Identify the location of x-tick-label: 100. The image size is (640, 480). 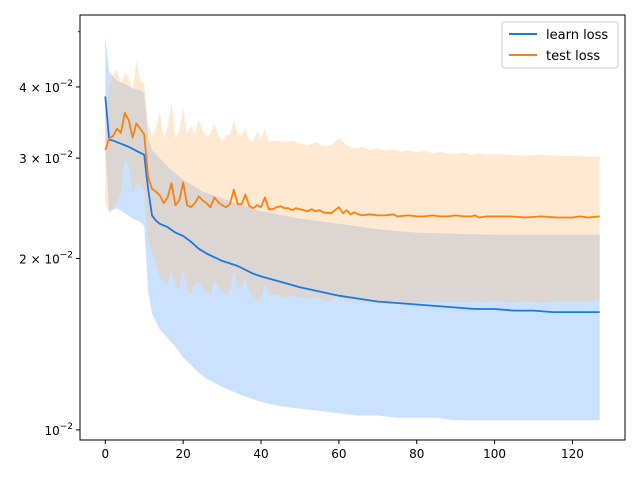
(494, 454).